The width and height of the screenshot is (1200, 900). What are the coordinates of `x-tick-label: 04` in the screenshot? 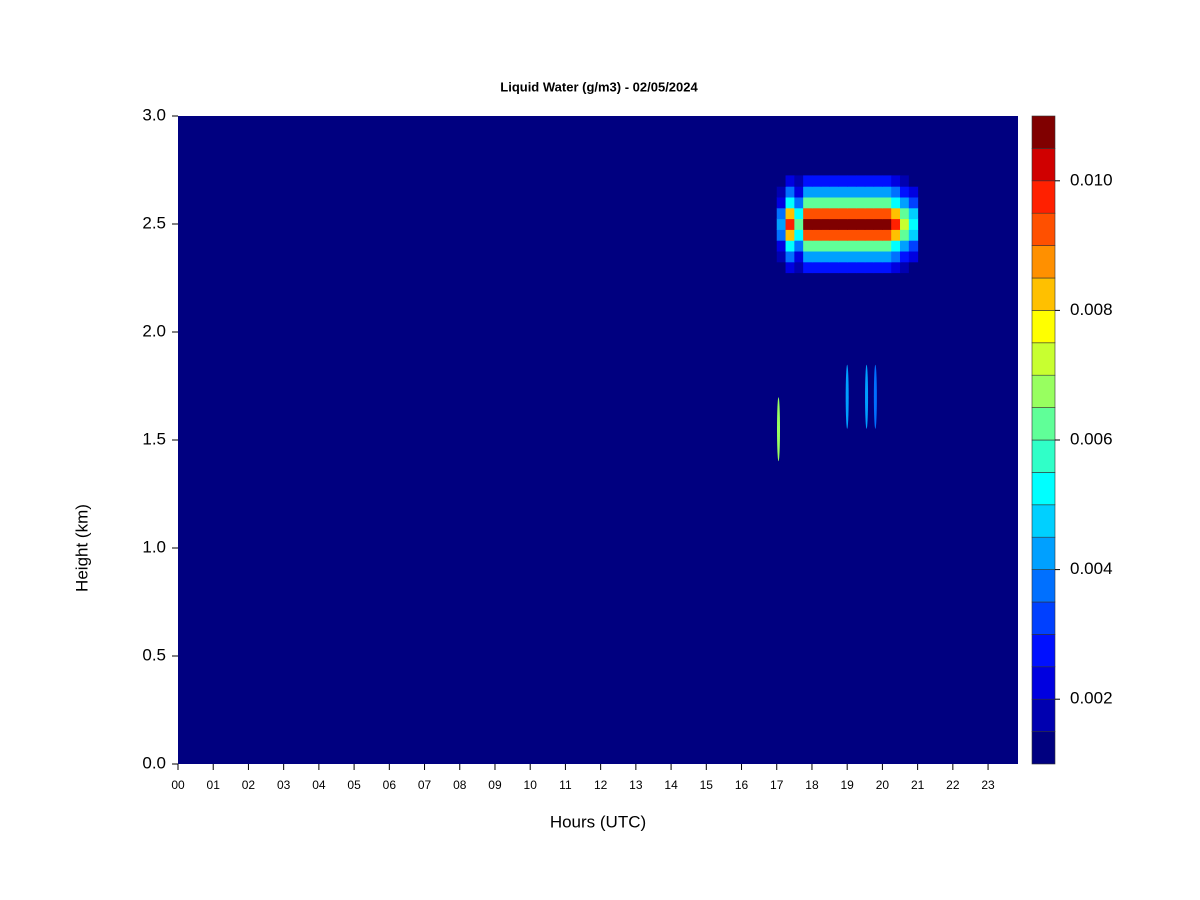 It's located at (319, 785).